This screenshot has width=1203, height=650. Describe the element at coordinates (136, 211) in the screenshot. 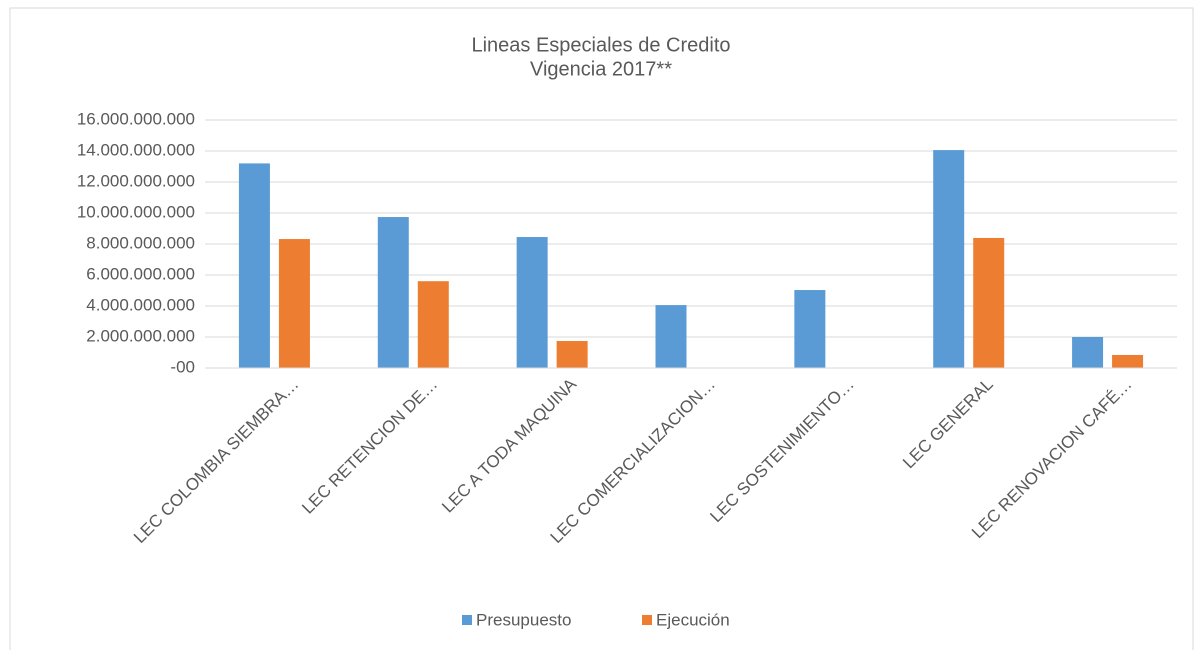

I see `y-tick-label: 10.000.000.000` at that location.